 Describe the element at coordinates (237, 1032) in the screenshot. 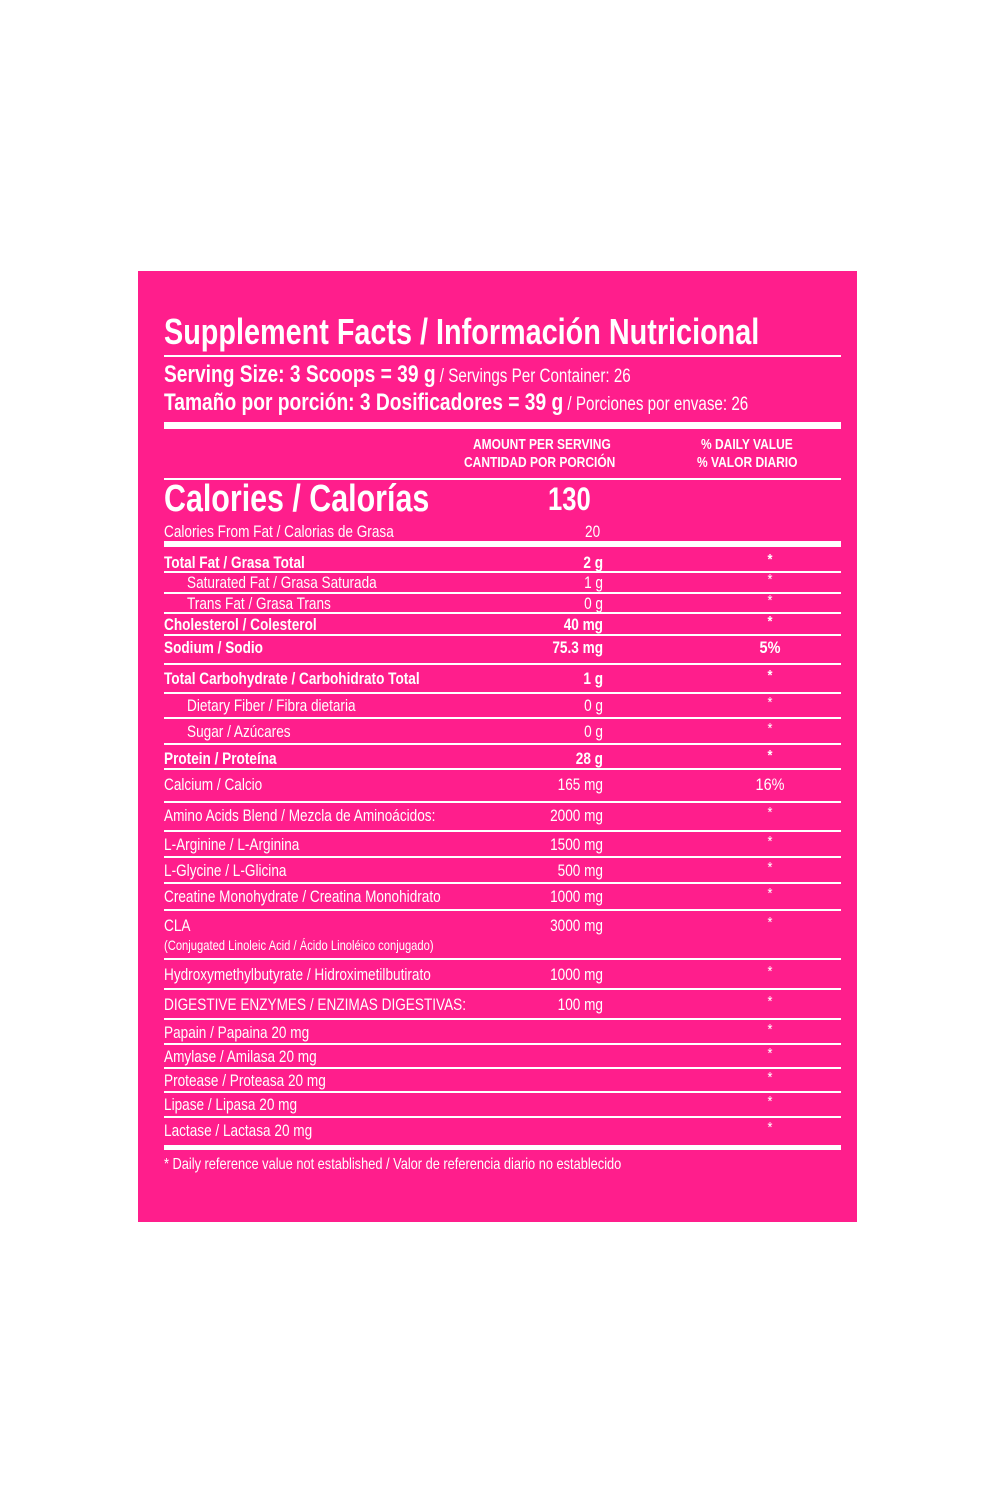

I see `nutrient-label: Papain / Papaina 20 mg` at that location.